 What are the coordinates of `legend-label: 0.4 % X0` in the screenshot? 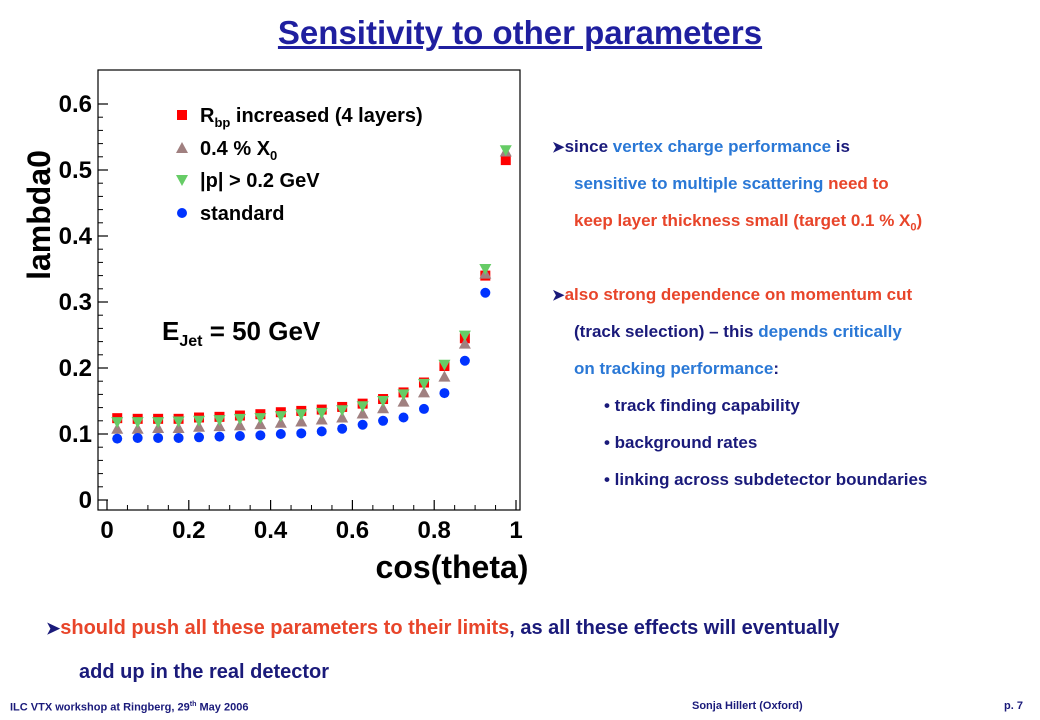 It's located at (238, 150).